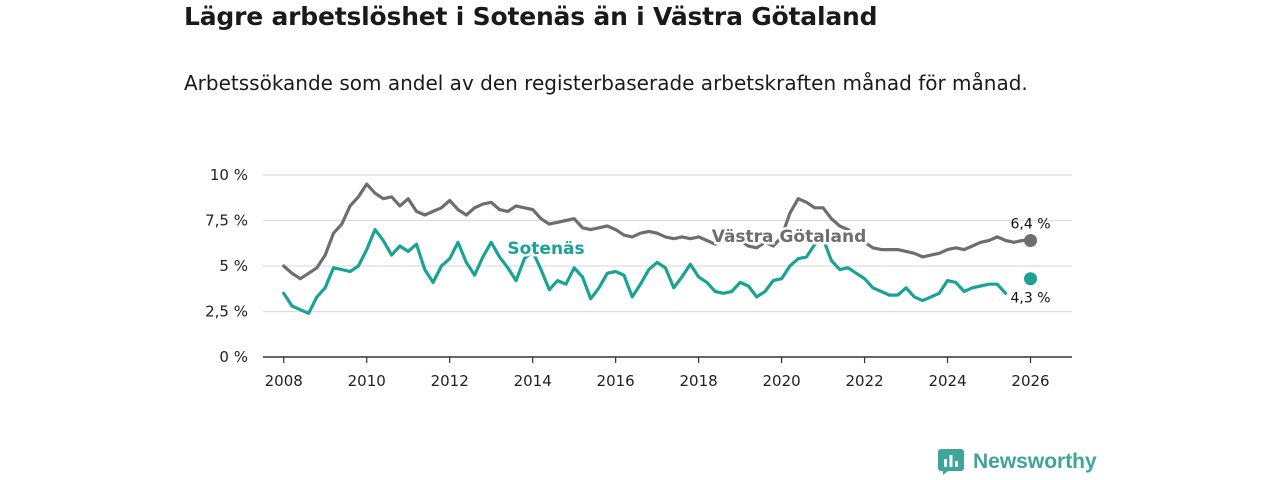  I want to click on x-tick-label: 2012, so click(450, 381).